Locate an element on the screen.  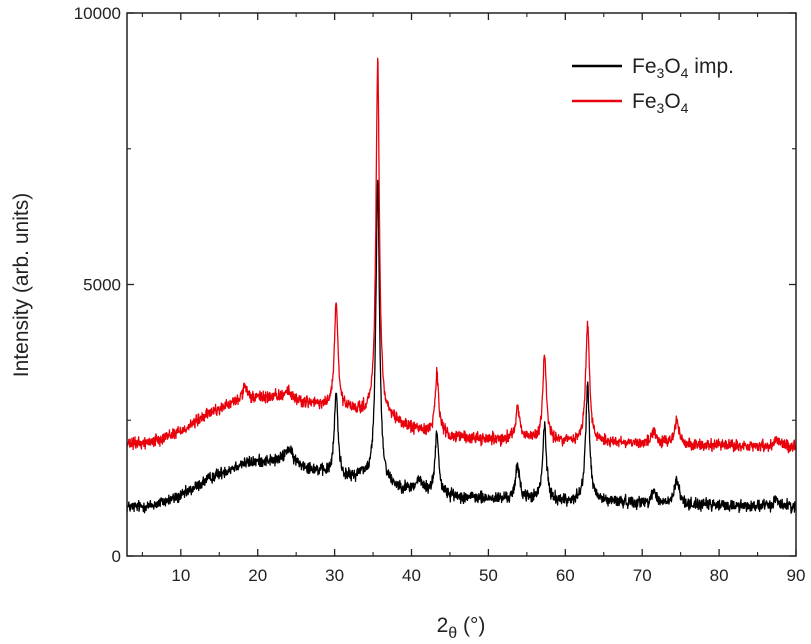
x-tick-label: 20 is located at coordinates (257, 575).